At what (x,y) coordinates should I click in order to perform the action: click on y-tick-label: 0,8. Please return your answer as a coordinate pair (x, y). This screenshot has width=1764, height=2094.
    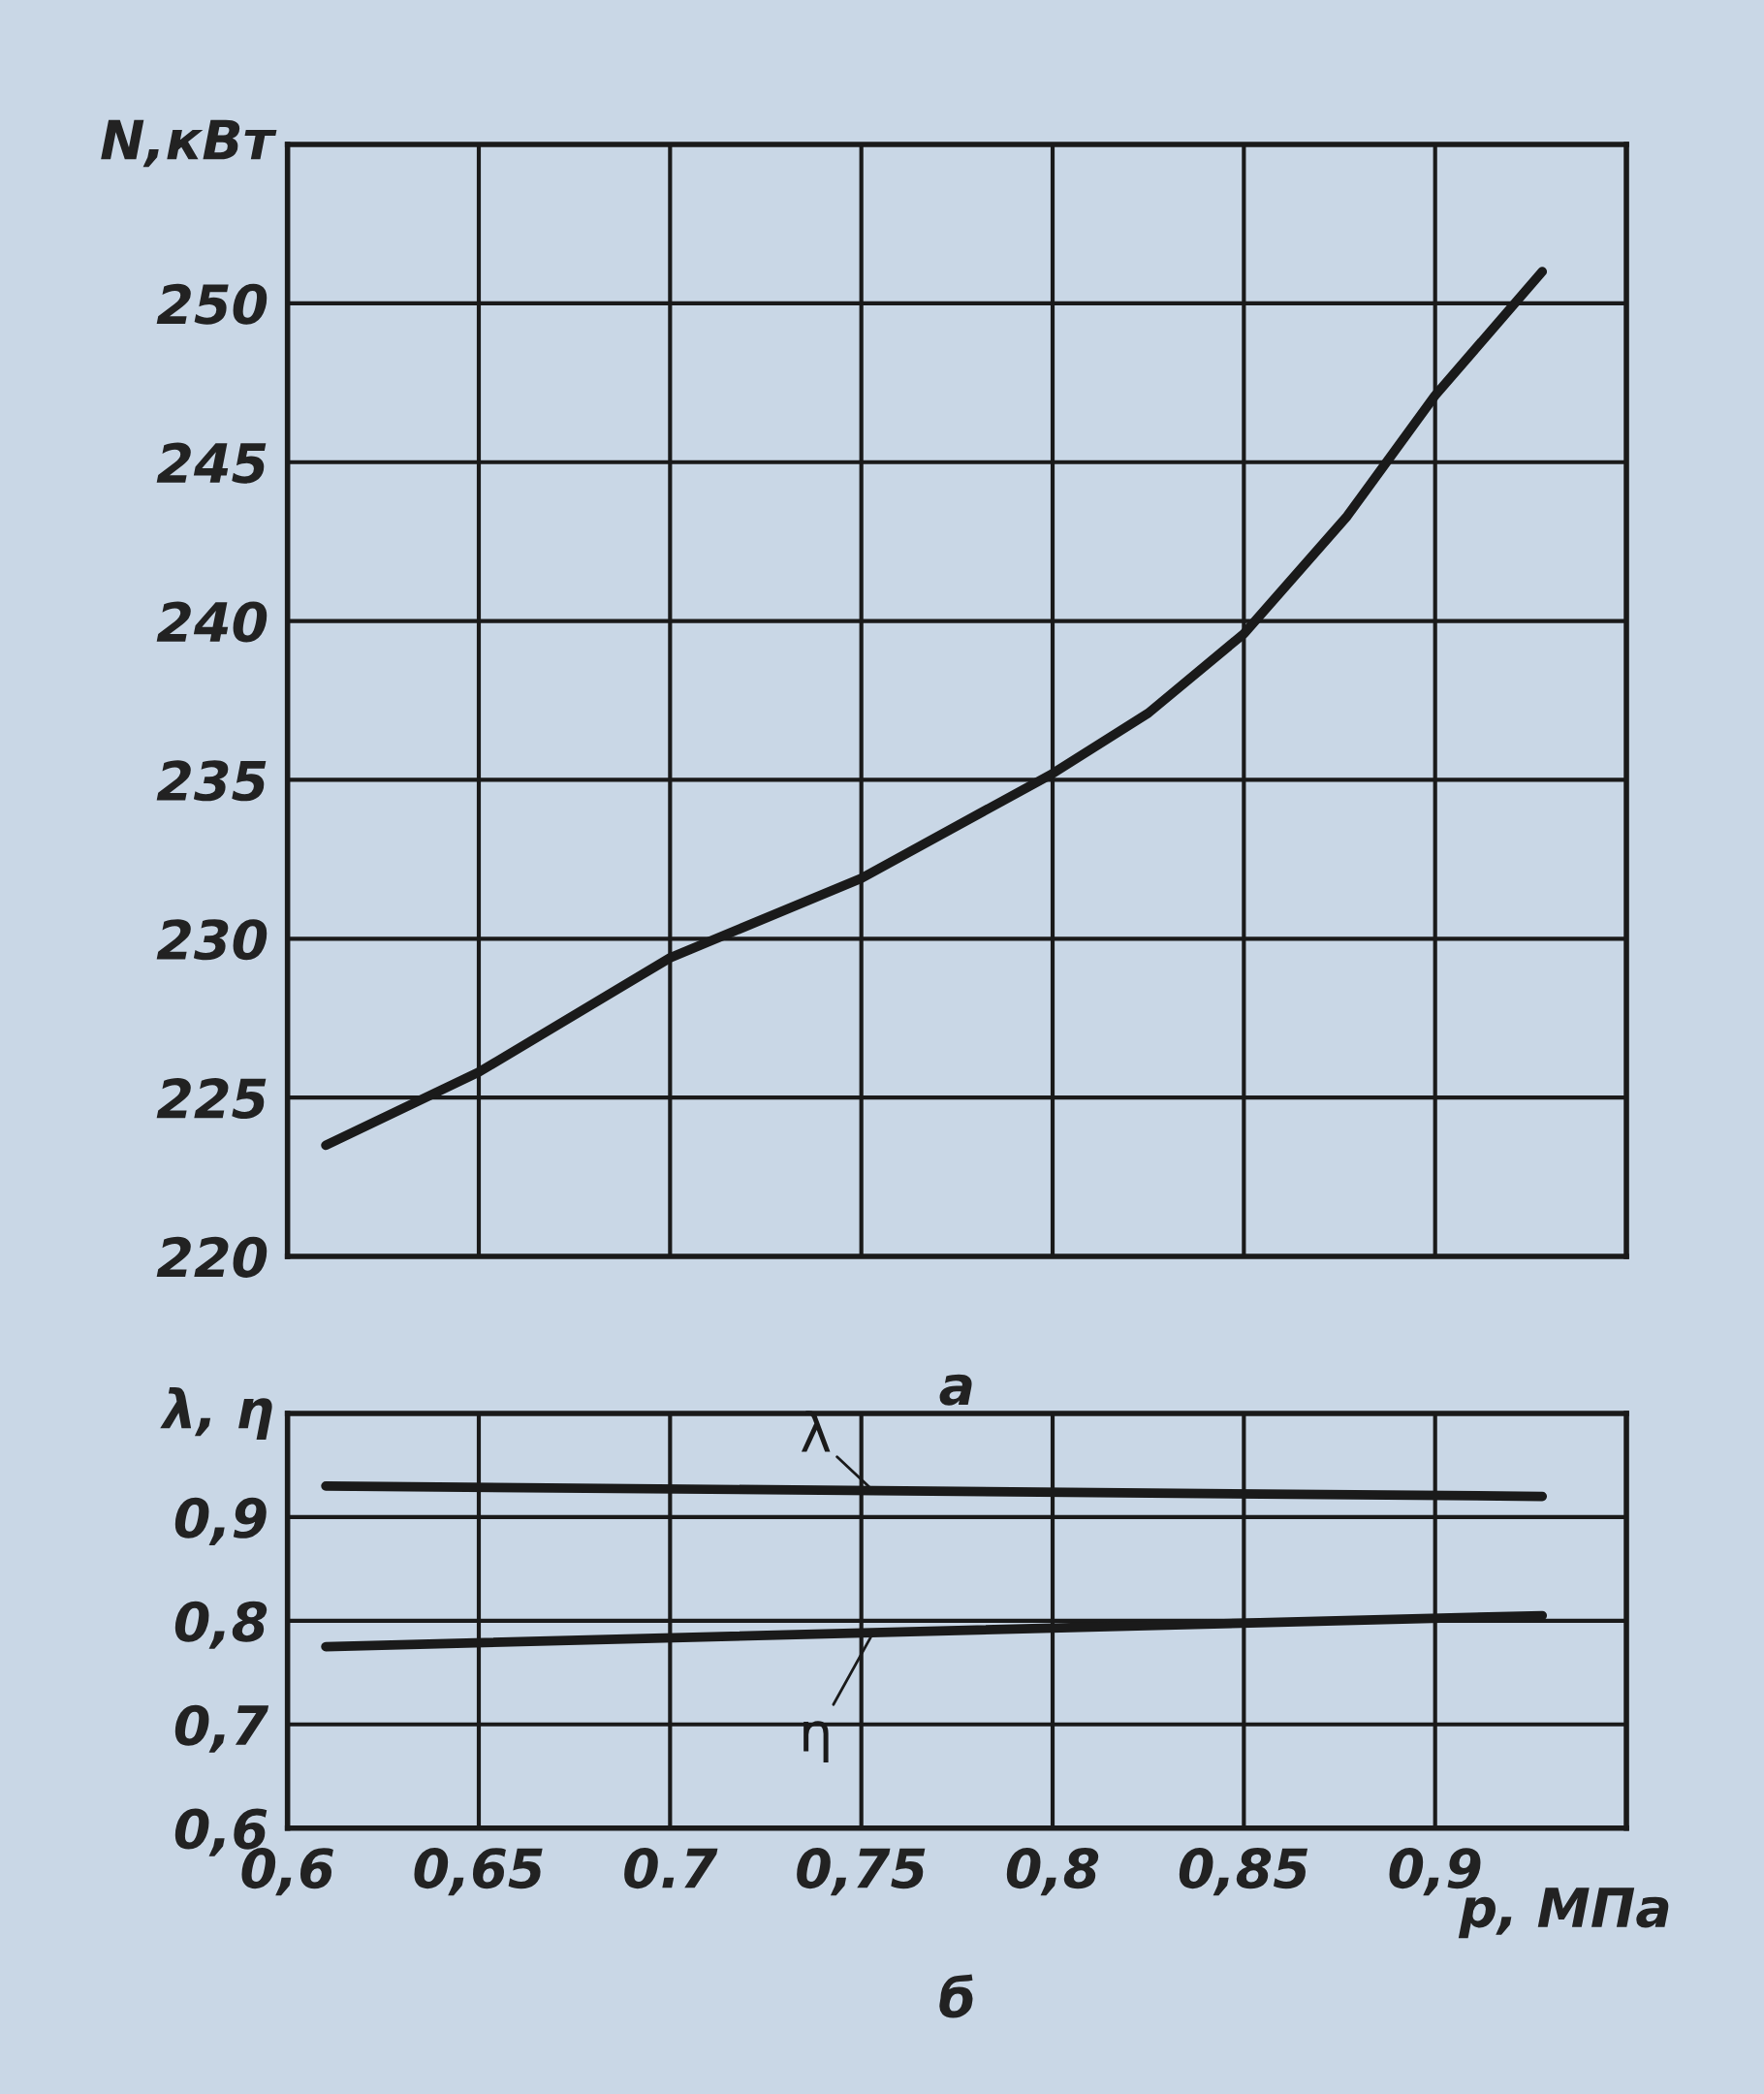
    Looking at the image, I should click on (221, 1625).